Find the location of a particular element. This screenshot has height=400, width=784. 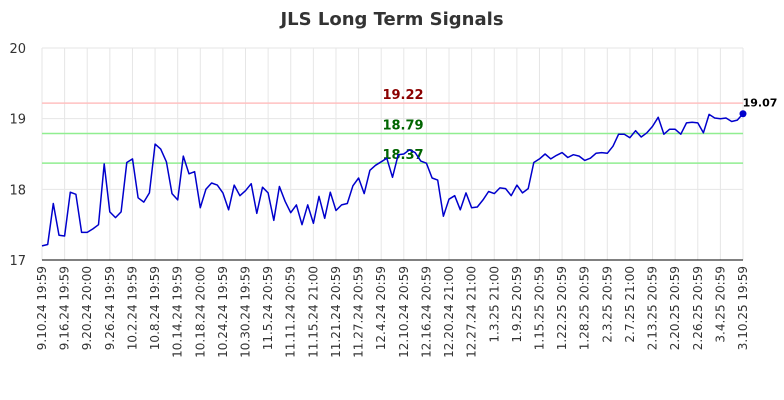

x-tick-label: 11.11.24 20:59 is located at coordinates (291, 312).